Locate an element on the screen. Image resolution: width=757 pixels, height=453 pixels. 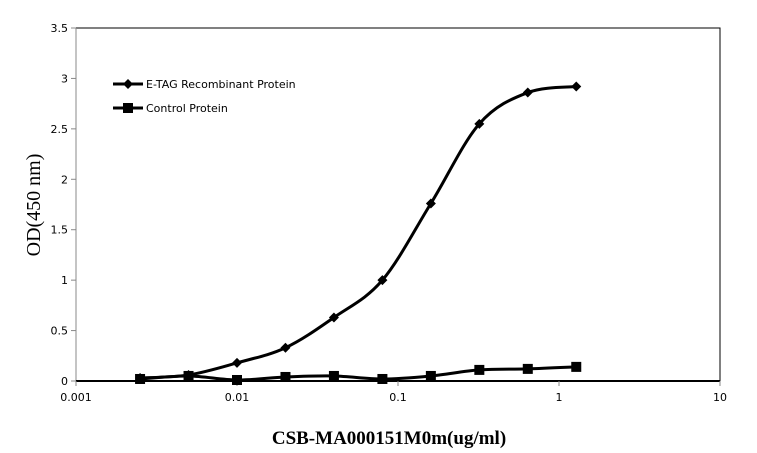
legend-label-etag: E-TAG Recombinant Protein is located at coordinates (221, 84).